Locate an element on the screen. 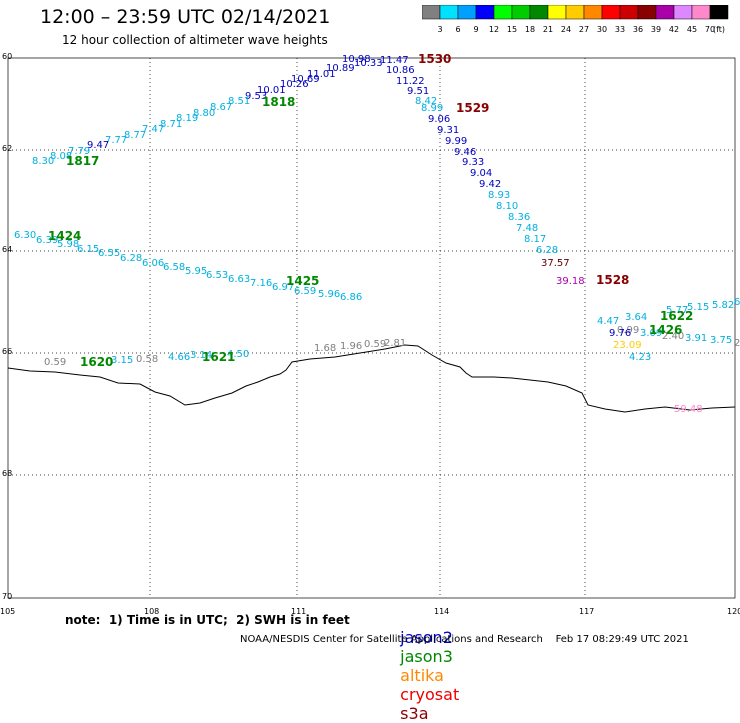 Image resolution: width=740 pixels, height=723 pixels. wave-height-label: 8.30 is located at coordinates (43, 161).